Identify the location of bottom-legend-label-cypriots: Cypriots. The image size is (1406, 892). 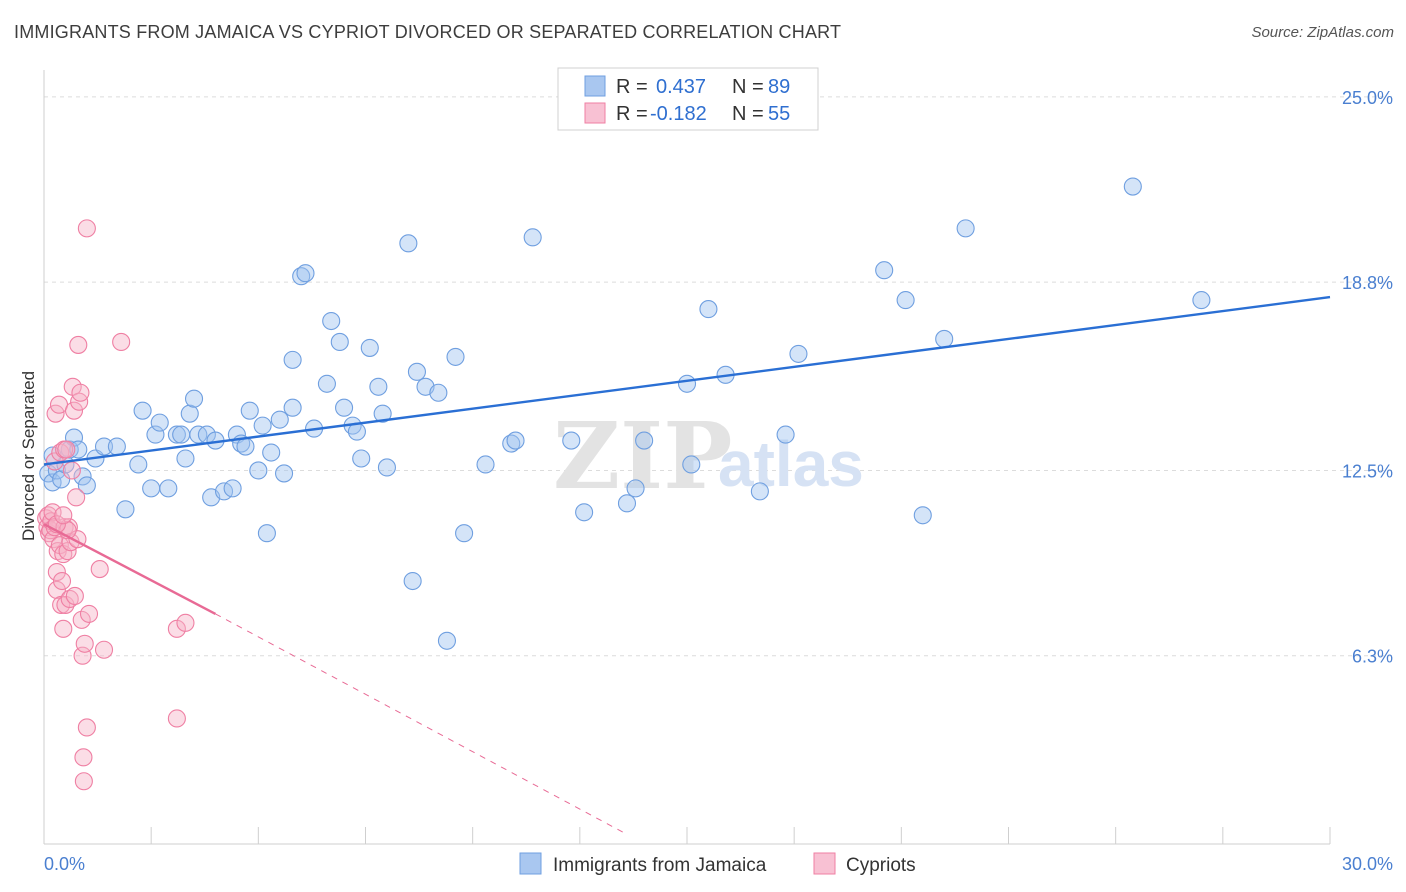
(881, 865).